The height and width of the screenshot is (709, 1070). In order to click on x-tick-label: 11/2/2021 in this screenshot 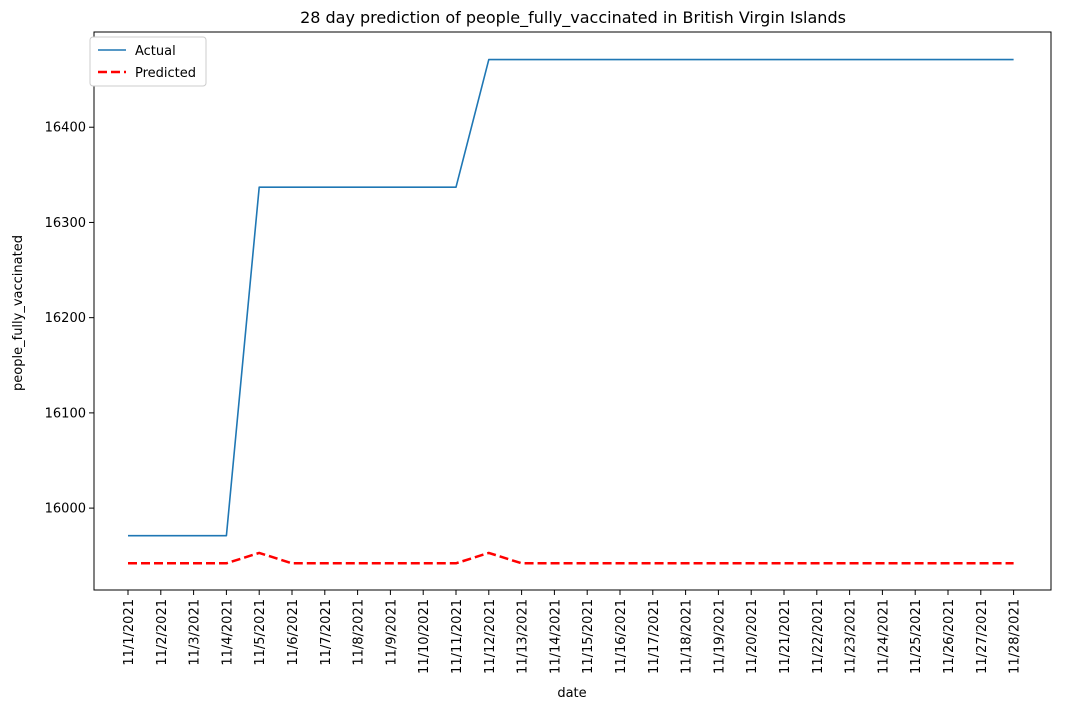, I will do `click(162, 632)`.